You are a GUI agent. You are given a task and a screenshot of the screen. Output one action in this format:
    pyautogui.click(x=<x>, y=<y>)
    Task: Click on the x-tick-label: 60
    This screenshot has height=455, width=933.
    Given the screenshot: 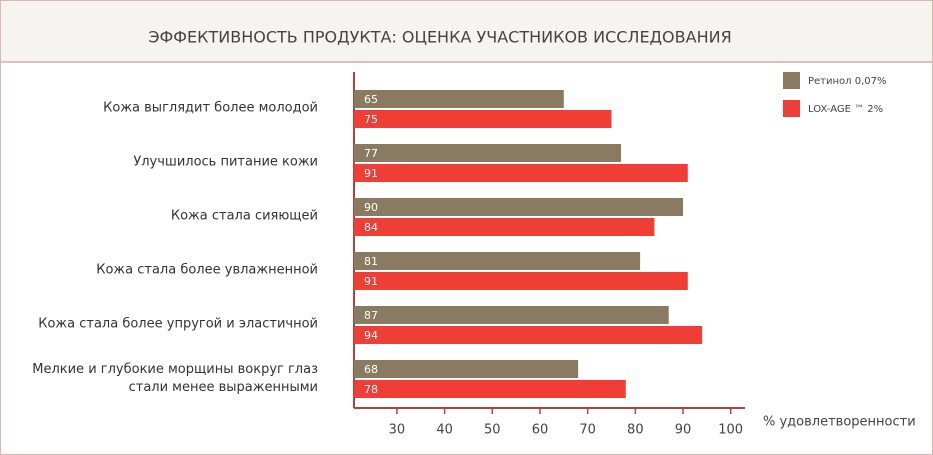 What is the action you would take?
    pyautogui.click(x=540, y=430)
    